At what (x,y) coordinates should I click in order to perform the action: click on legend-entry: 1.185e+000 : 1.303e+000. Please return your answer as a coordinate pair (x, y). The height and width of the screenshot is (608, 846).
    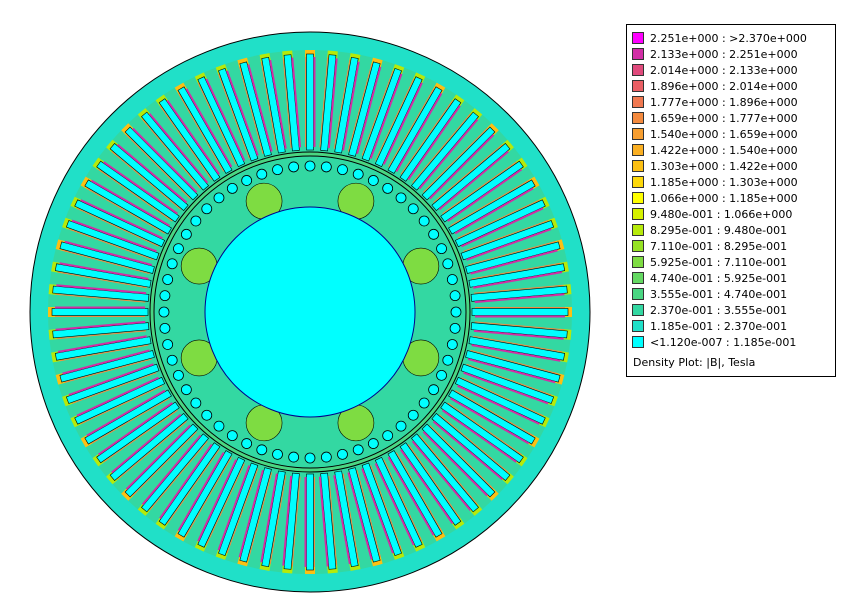
    Looking at the image, I should click on (715, 182).